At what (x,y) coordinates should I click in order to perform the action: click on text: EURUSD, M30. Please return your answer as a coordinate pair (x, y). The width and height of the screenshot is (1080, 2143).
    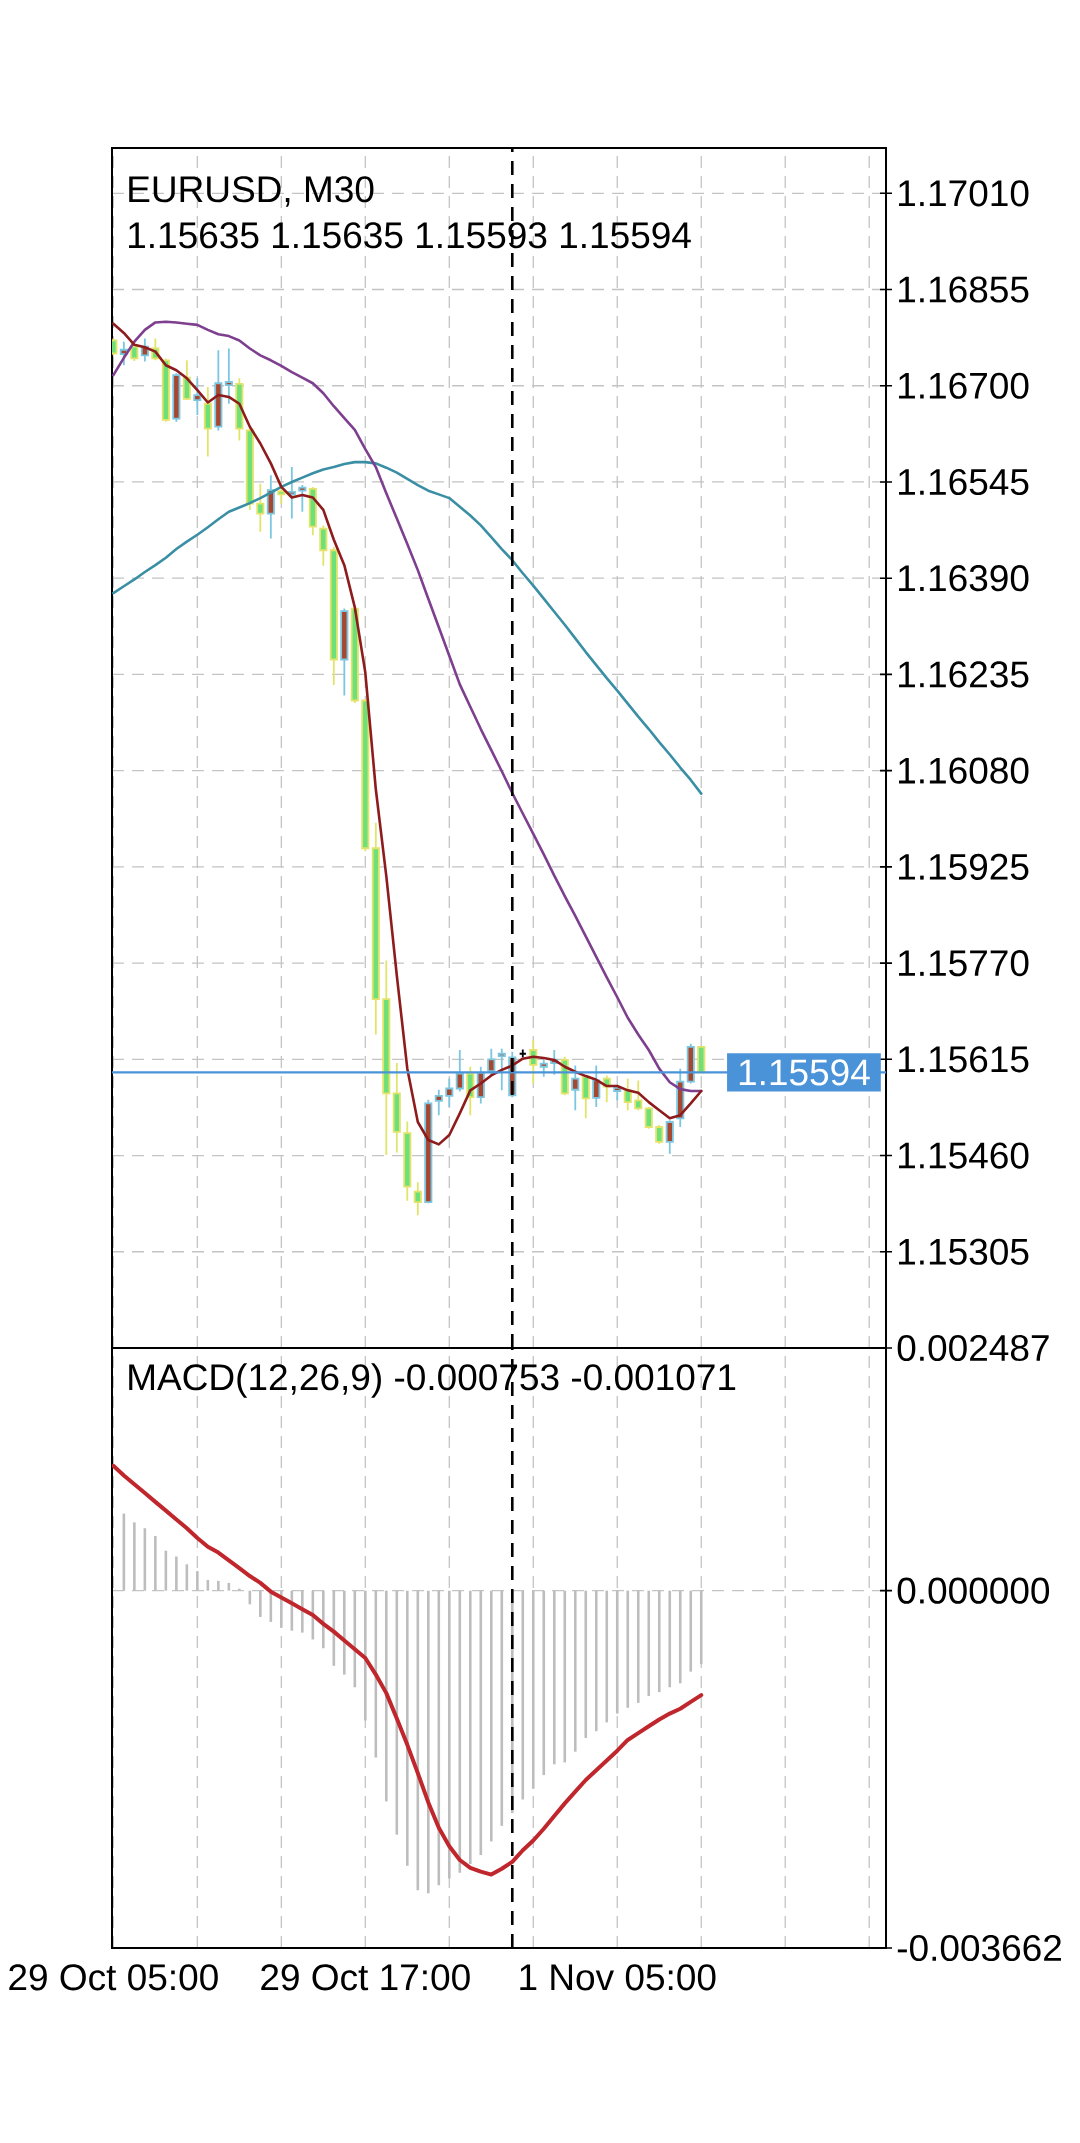
    Looking at the image, I should click on (251, 191).